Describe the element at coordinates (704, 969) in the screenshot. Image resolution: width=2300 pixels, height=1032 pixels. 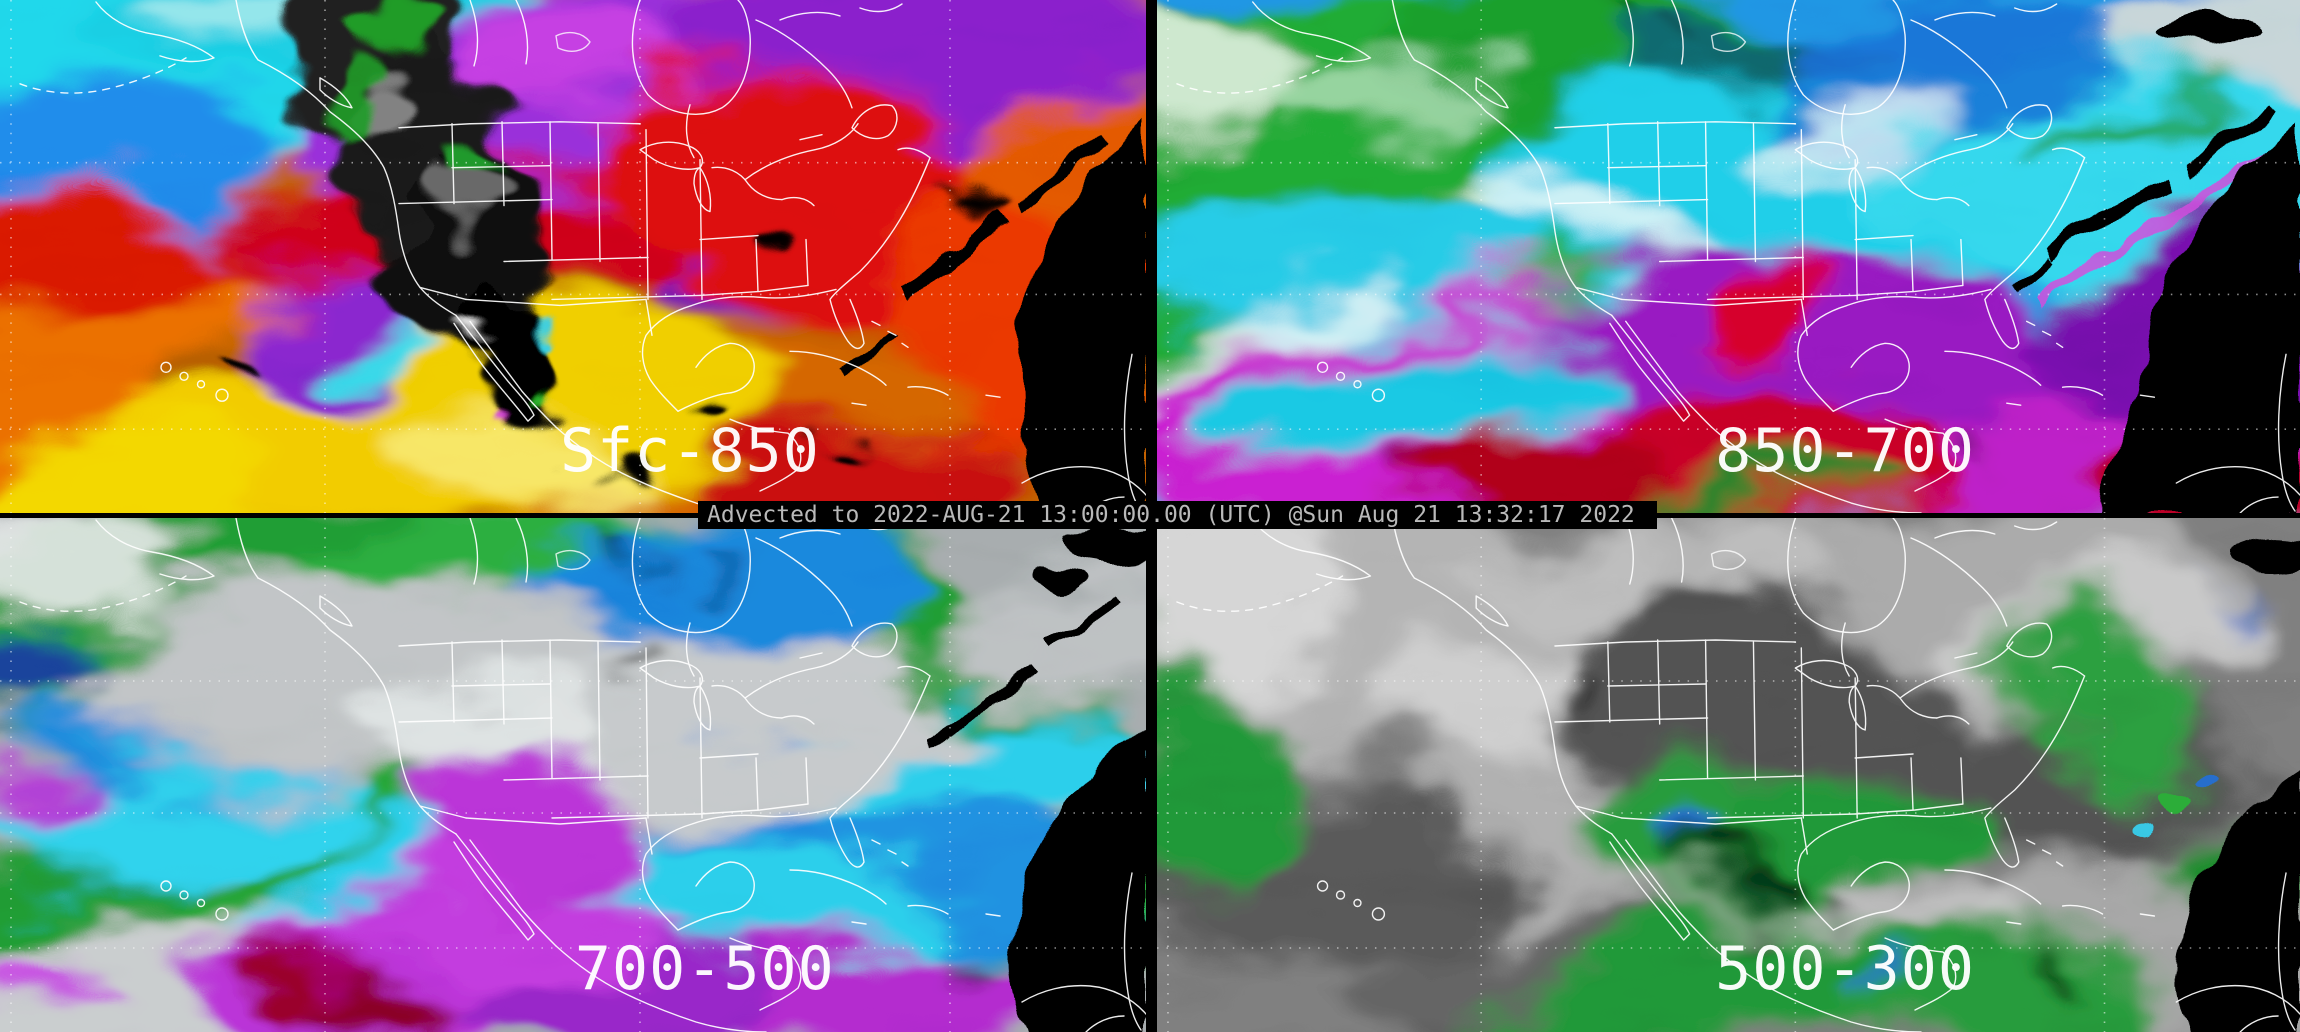
I see `panel-label-700-500: 700-500` at that location.